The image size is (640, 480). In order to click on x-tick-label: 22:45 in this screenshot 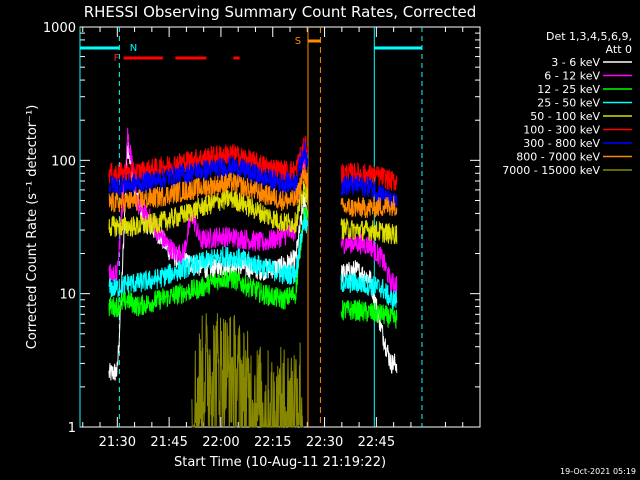, I will do `click(376, 442)`.